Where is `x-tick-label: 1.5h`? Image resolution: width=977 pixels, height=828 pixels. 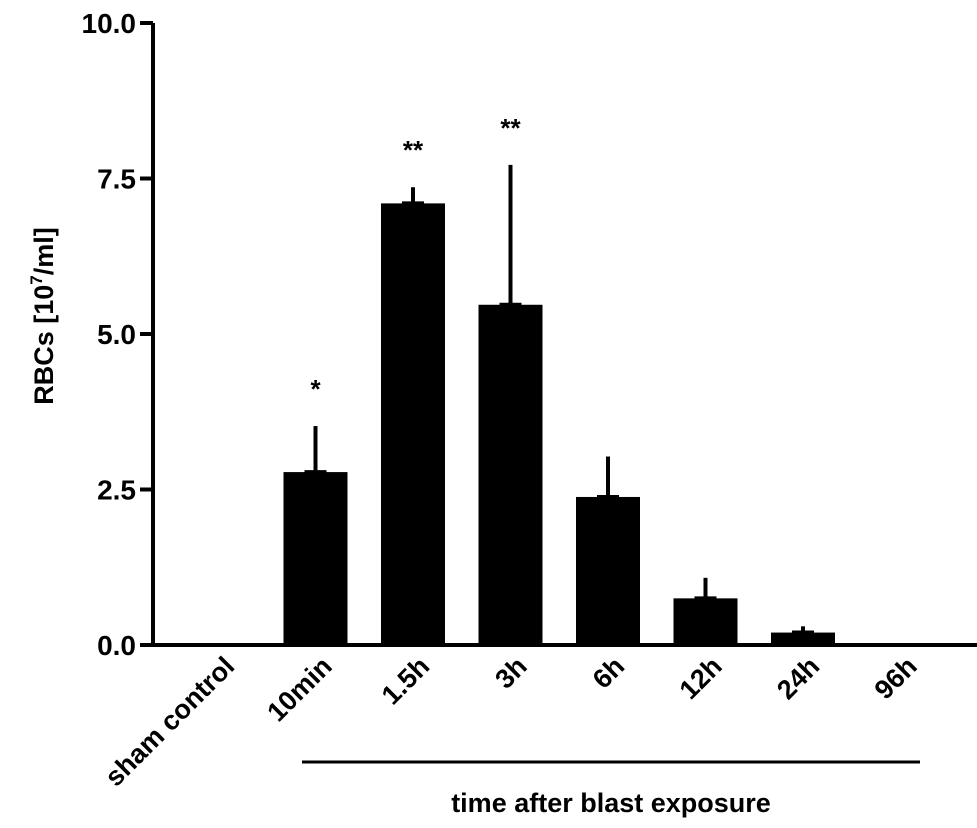 x-tick-label: 1.5h is located at coordinates (405, 680).